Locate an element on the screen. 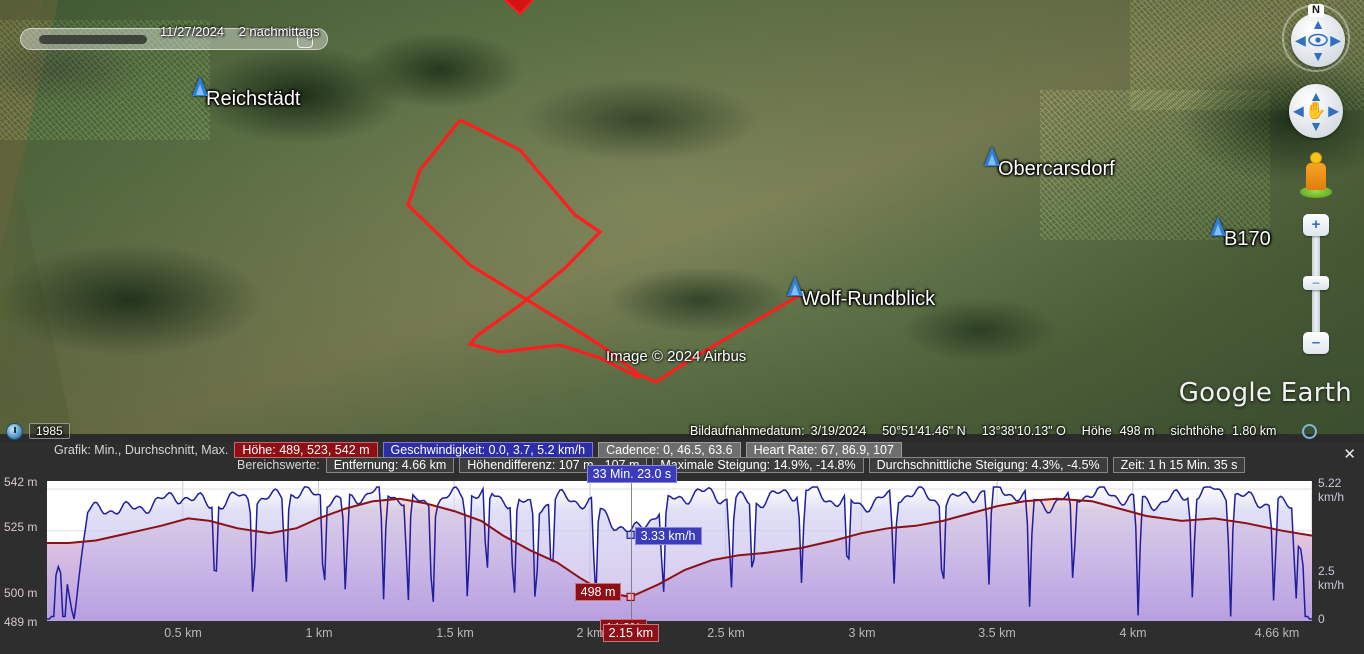 The image size is (1364, 654). look-up-icon: ▲ is located at coordinates (1318, 24).